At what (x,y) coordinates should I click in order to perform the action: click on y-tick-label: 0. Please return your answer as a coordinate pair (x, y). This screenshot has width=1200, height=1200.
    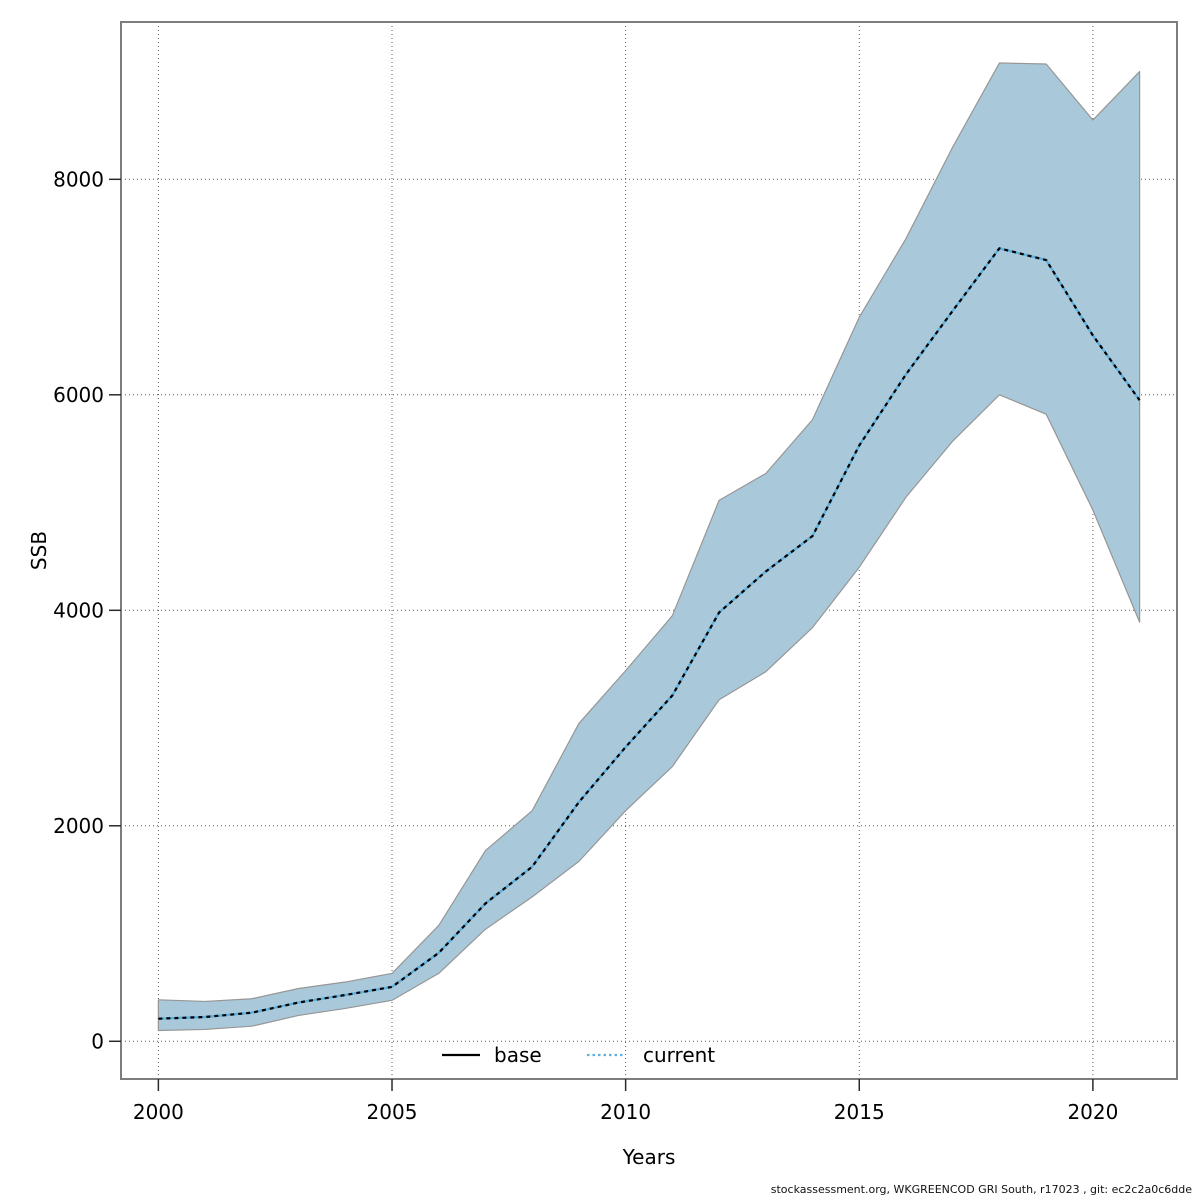
    Looking at the image, I should click on (97, 1041).